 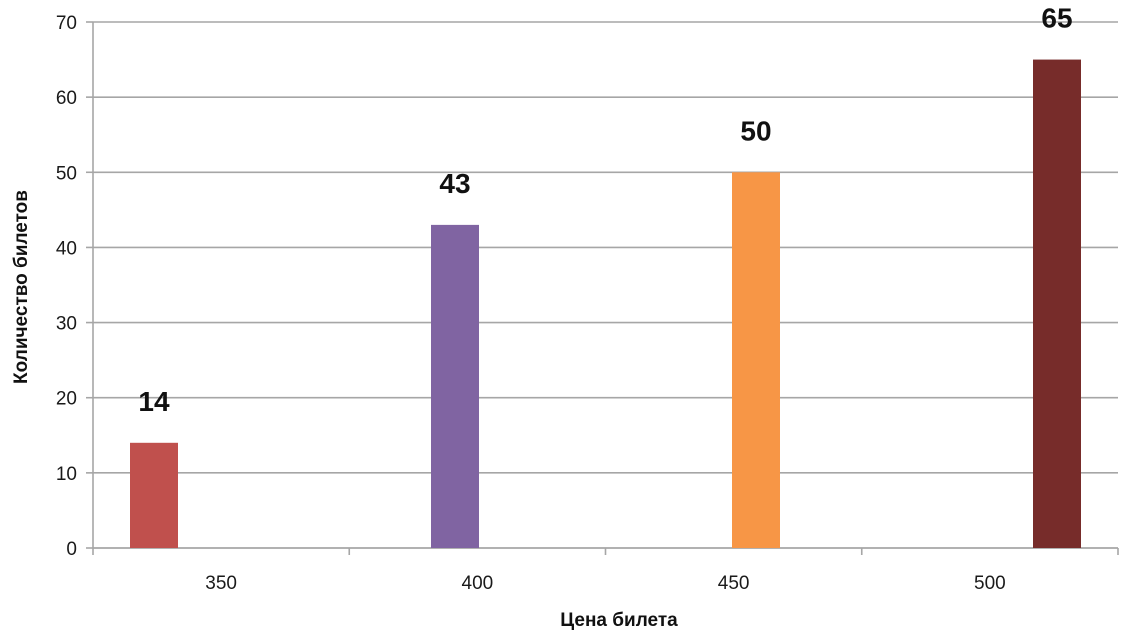 What do you see at coordinates (66, 474) in the screenshot?
I see `y-tick-label: 10` at bounding box center [66, 474].